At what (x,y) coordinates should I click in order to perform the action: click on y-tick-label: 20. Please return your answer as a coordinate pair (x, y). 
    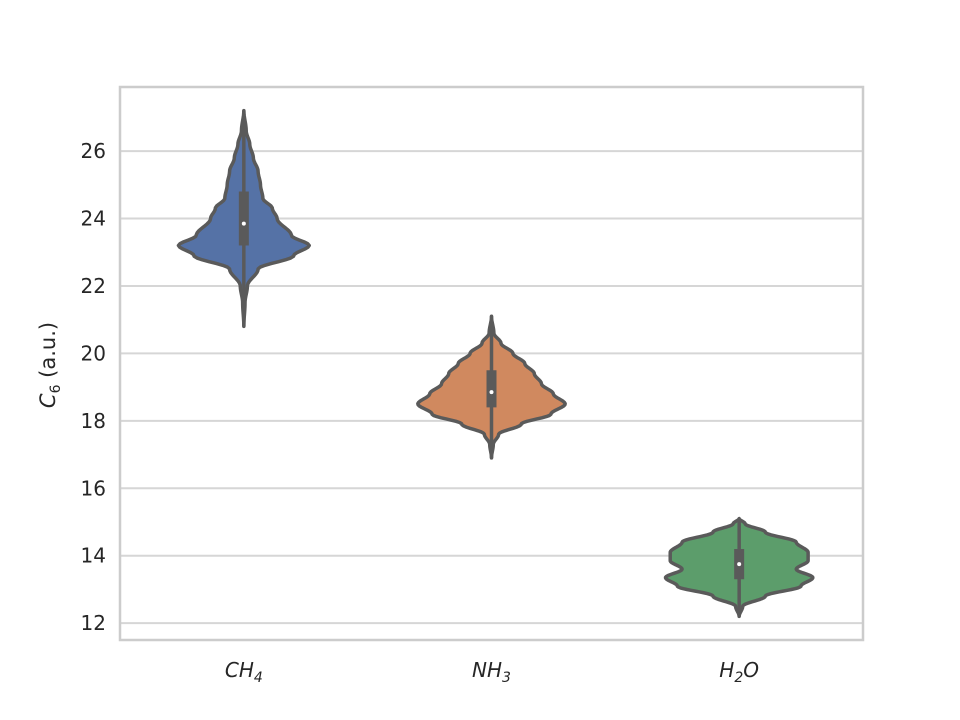
    Looking at the image, I should click on (93, 353).